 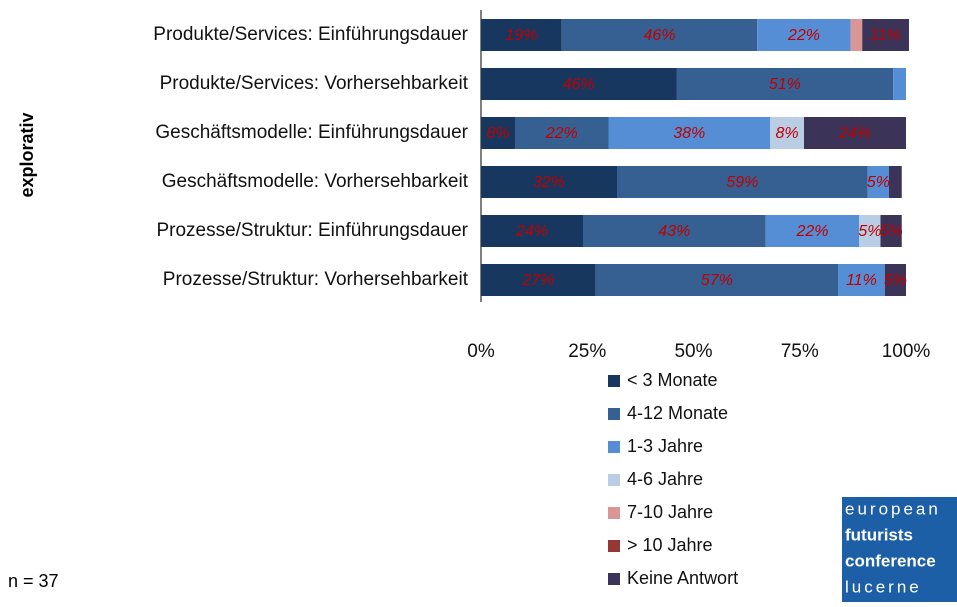 What do you see at coordinates (879, 534) in the screenshot?
I see `logo-text: futurists` at bounding box center [879, 534].